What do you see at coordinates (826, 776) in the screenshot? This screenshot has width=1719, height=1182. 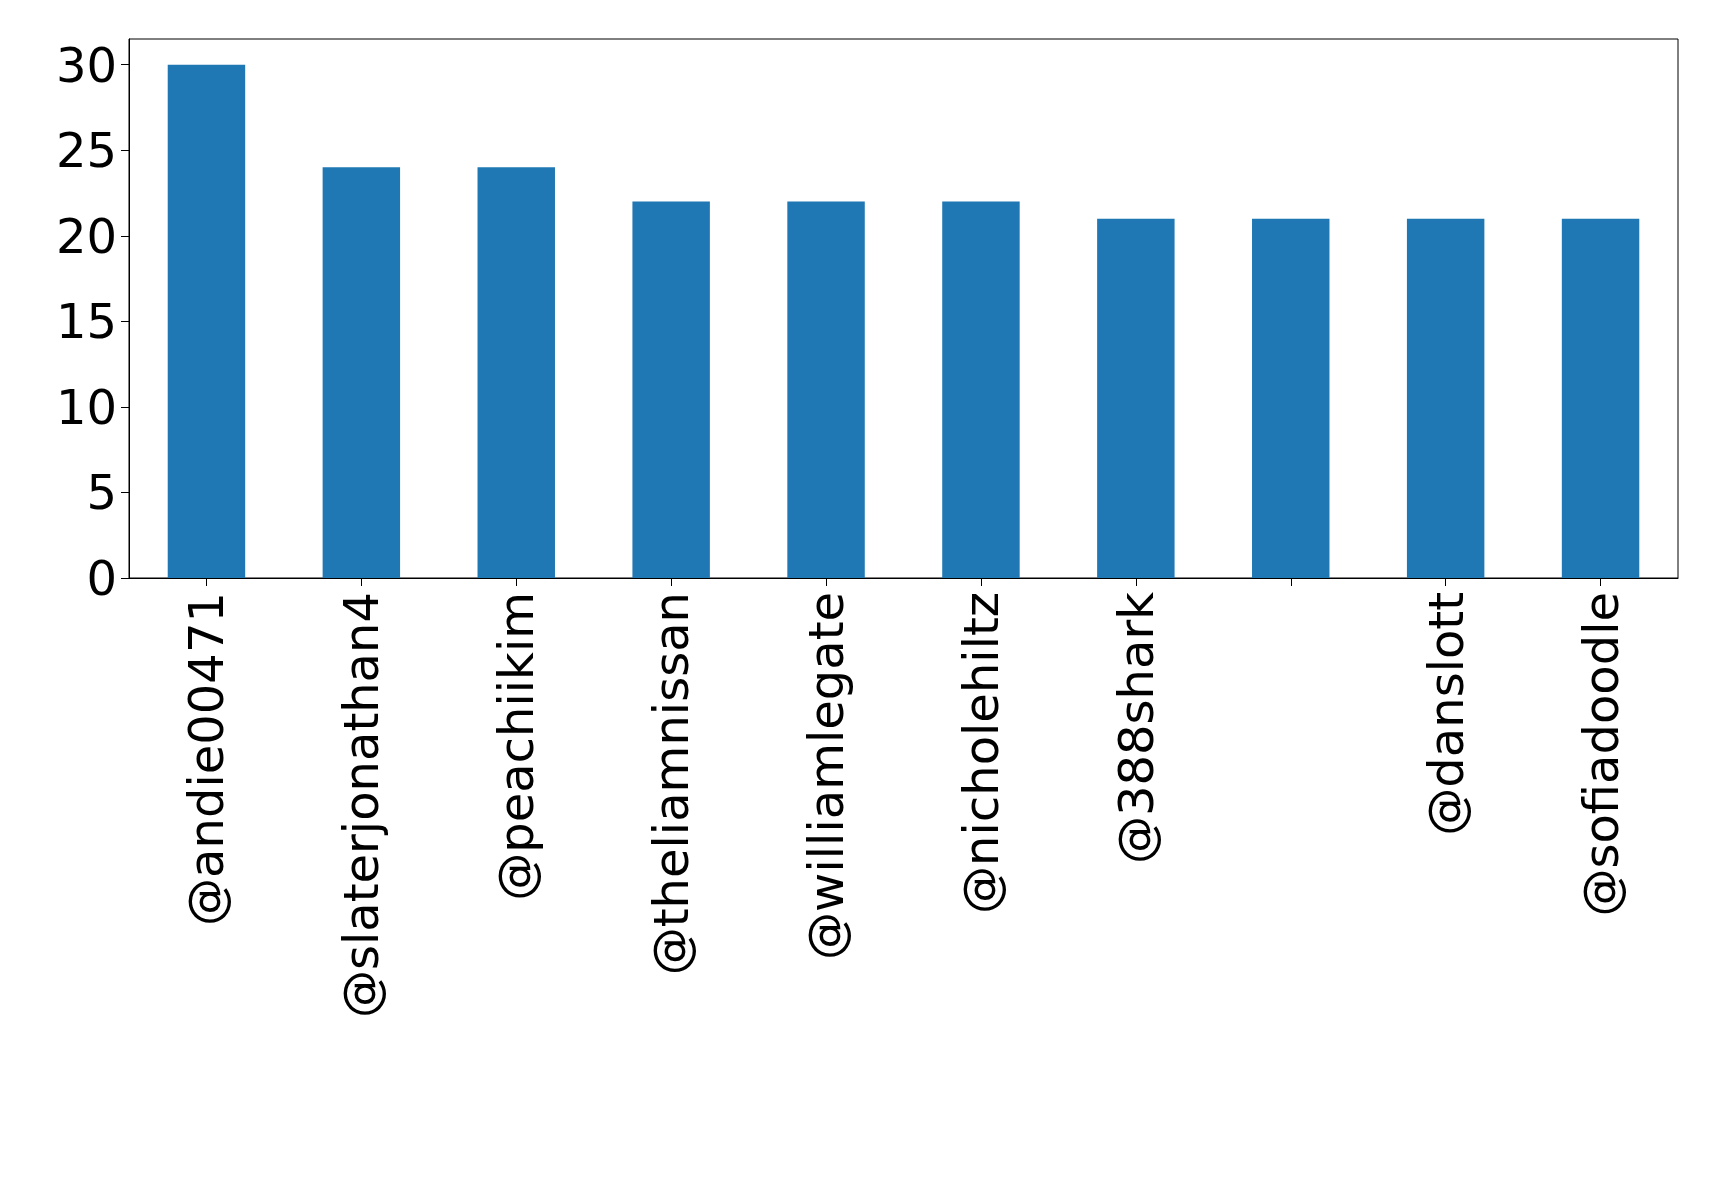 I see `x-tick-label: @williamlegate` at bounding box center [826, 776].